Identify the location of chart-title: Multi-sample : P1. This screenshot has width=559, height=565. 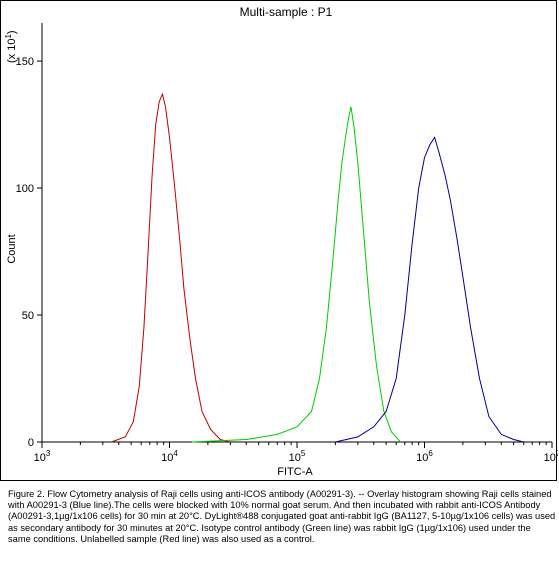
(286, 12).